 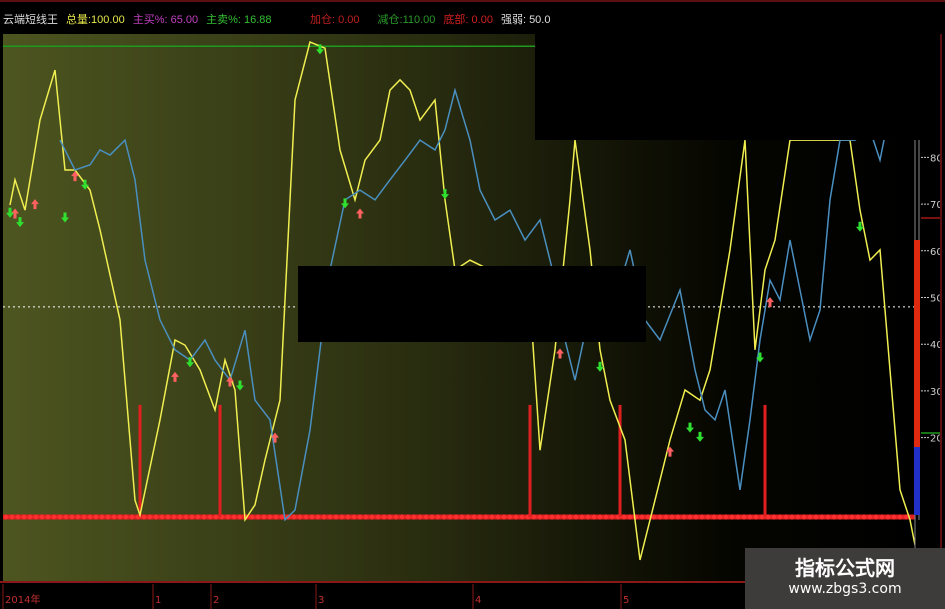 What do you see at coordinates (95, 20) in the screenshot?
I see `header-total: 总量:100.00` at bounding box center [95, 20].